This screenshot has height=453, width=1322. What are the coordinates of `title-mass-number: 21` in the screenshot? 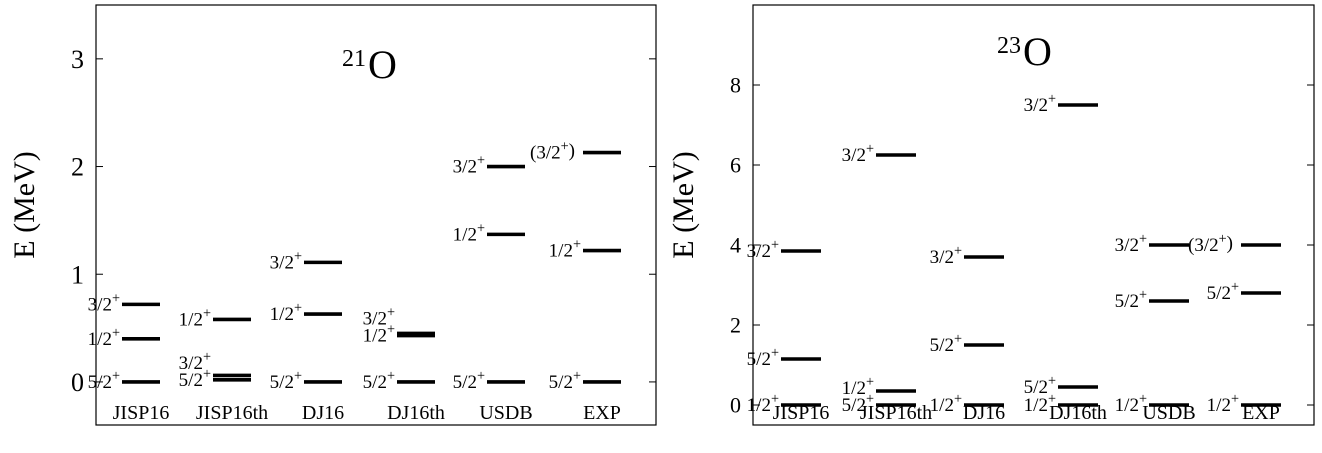 It's located at (354, 59).